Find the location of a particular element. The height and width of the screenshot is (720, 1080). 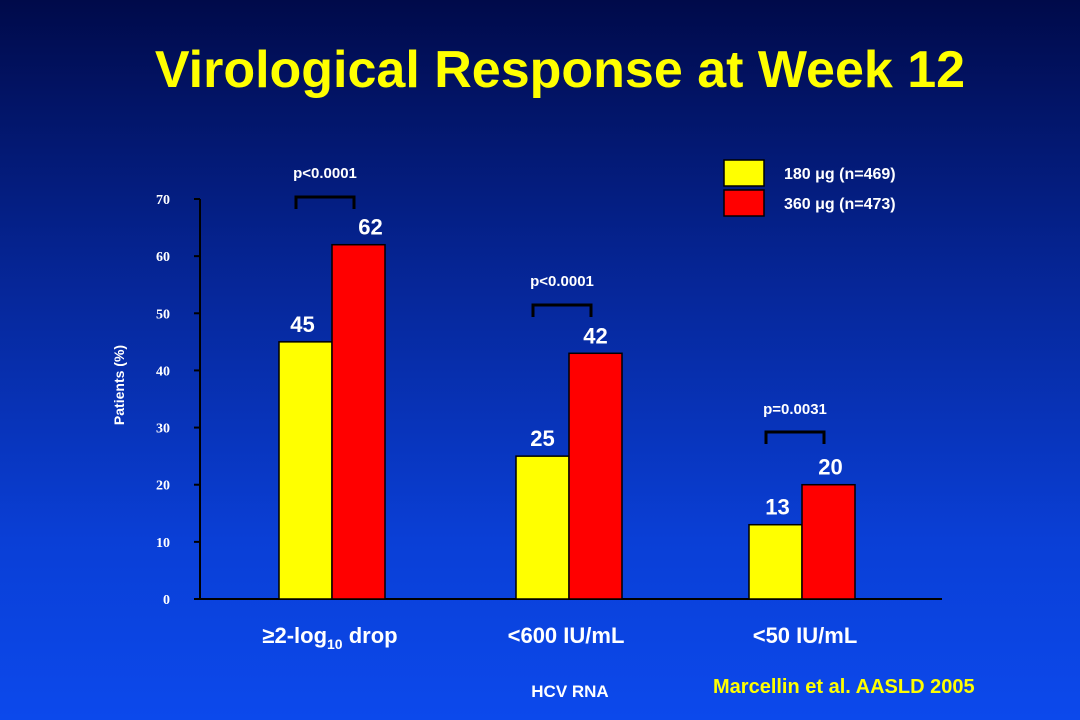

bar-value-label: 42 is located at coordinates (595, 335).